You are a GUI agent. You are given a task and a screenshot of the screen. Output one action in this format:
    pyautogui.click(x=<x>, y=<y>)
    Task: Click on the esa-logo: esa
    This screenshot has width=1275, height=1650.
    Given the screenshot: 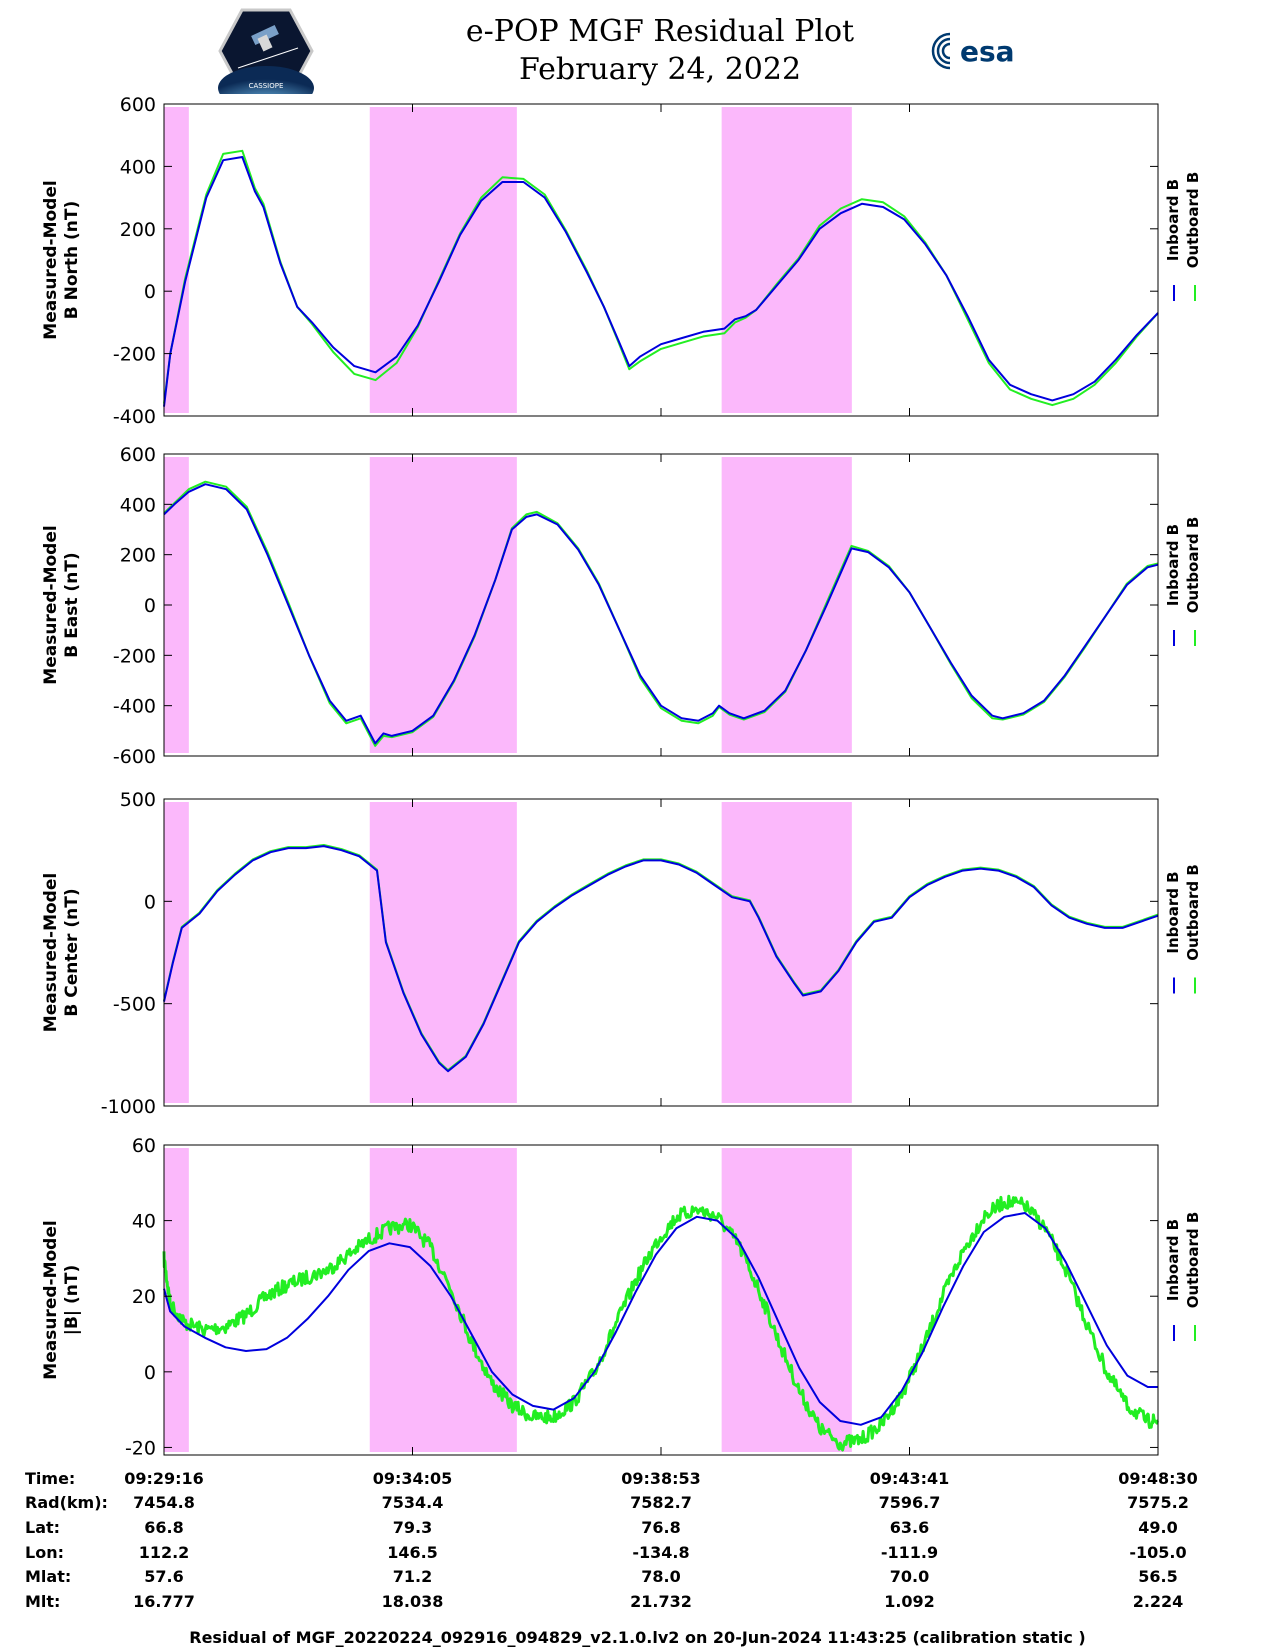 What is the action you would take?
    pyautogui.click(x=973, y=51)
    